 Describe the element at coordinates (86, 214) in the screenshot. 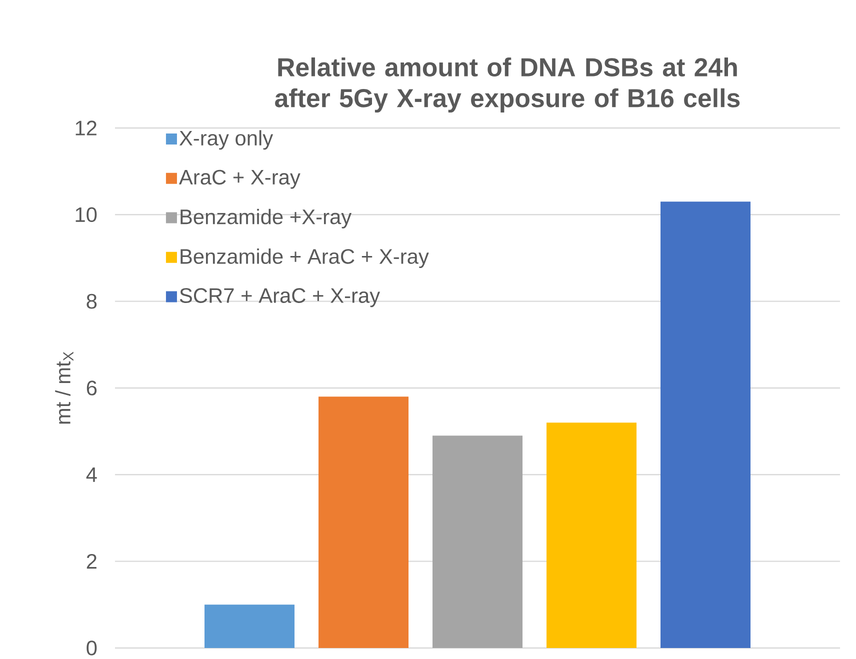

I see `y-tick-label: 10` at that location.